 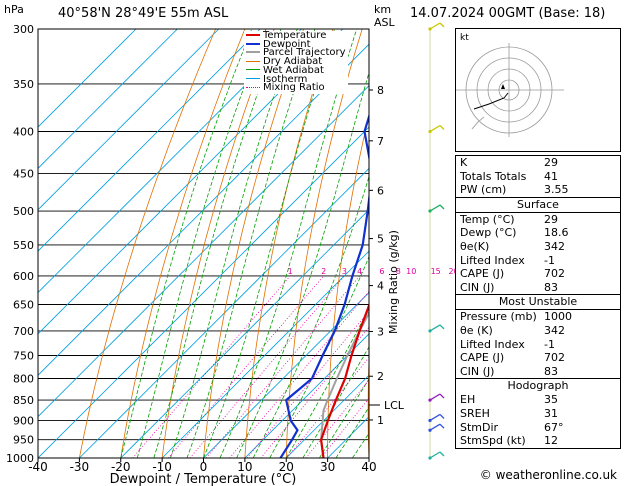 What do you see at coordinates (538, 288) in the screenshot?
I see `surface-row: CIN (J) 83` at bounding box center [538, 288].